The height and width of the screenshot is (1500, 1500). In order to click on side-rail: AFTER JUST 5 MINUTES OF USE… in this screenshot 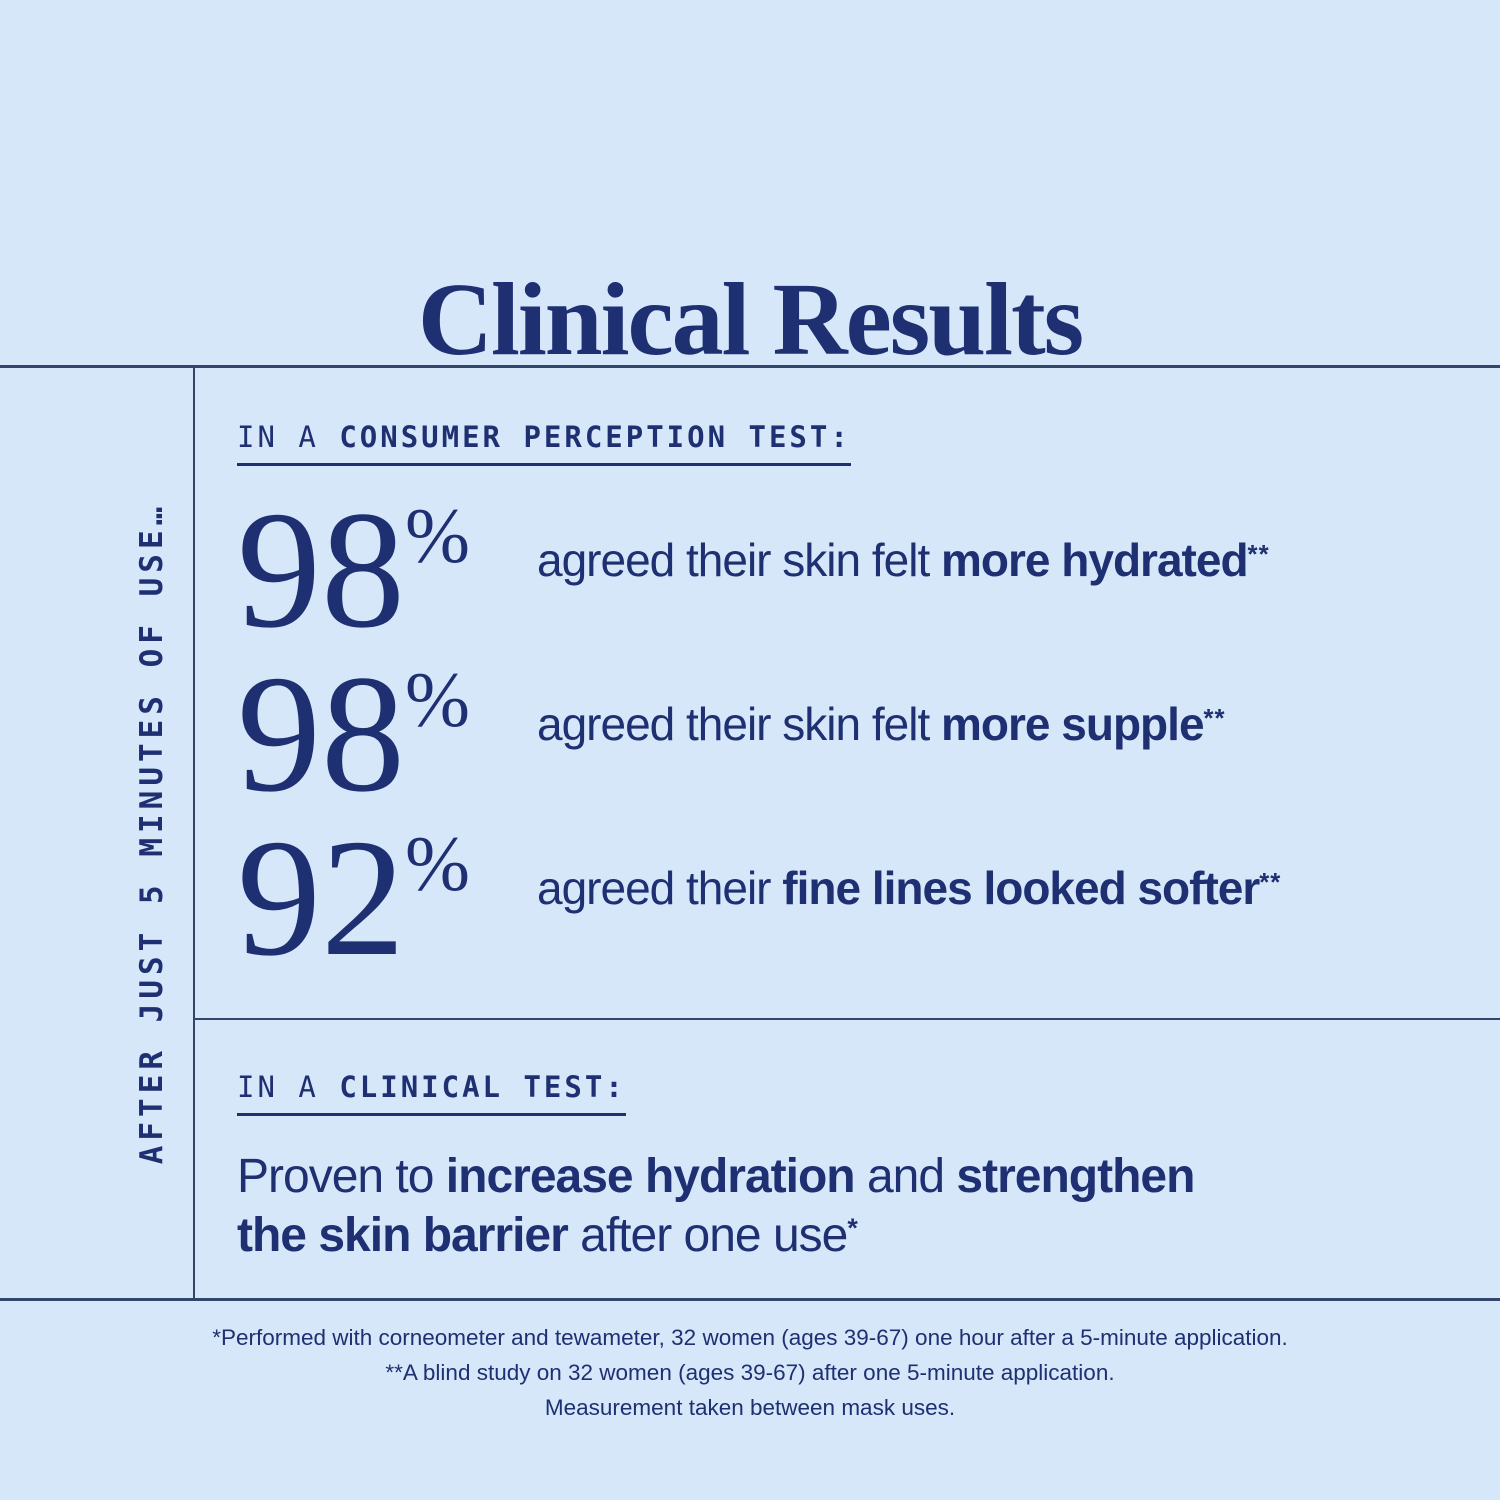, I will do `click(97, 833)`.